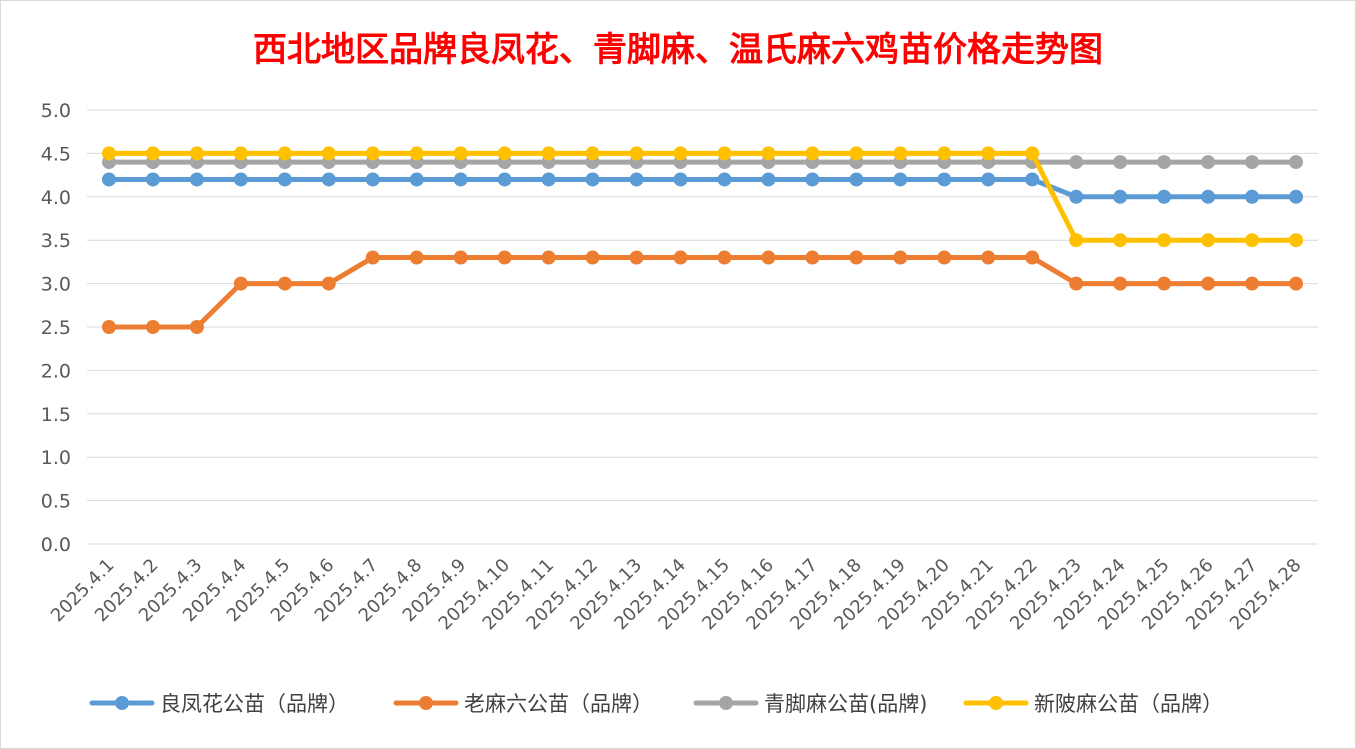  I want to click on legend-label: 良凤花公苗（品牌）, so click(254, 704).